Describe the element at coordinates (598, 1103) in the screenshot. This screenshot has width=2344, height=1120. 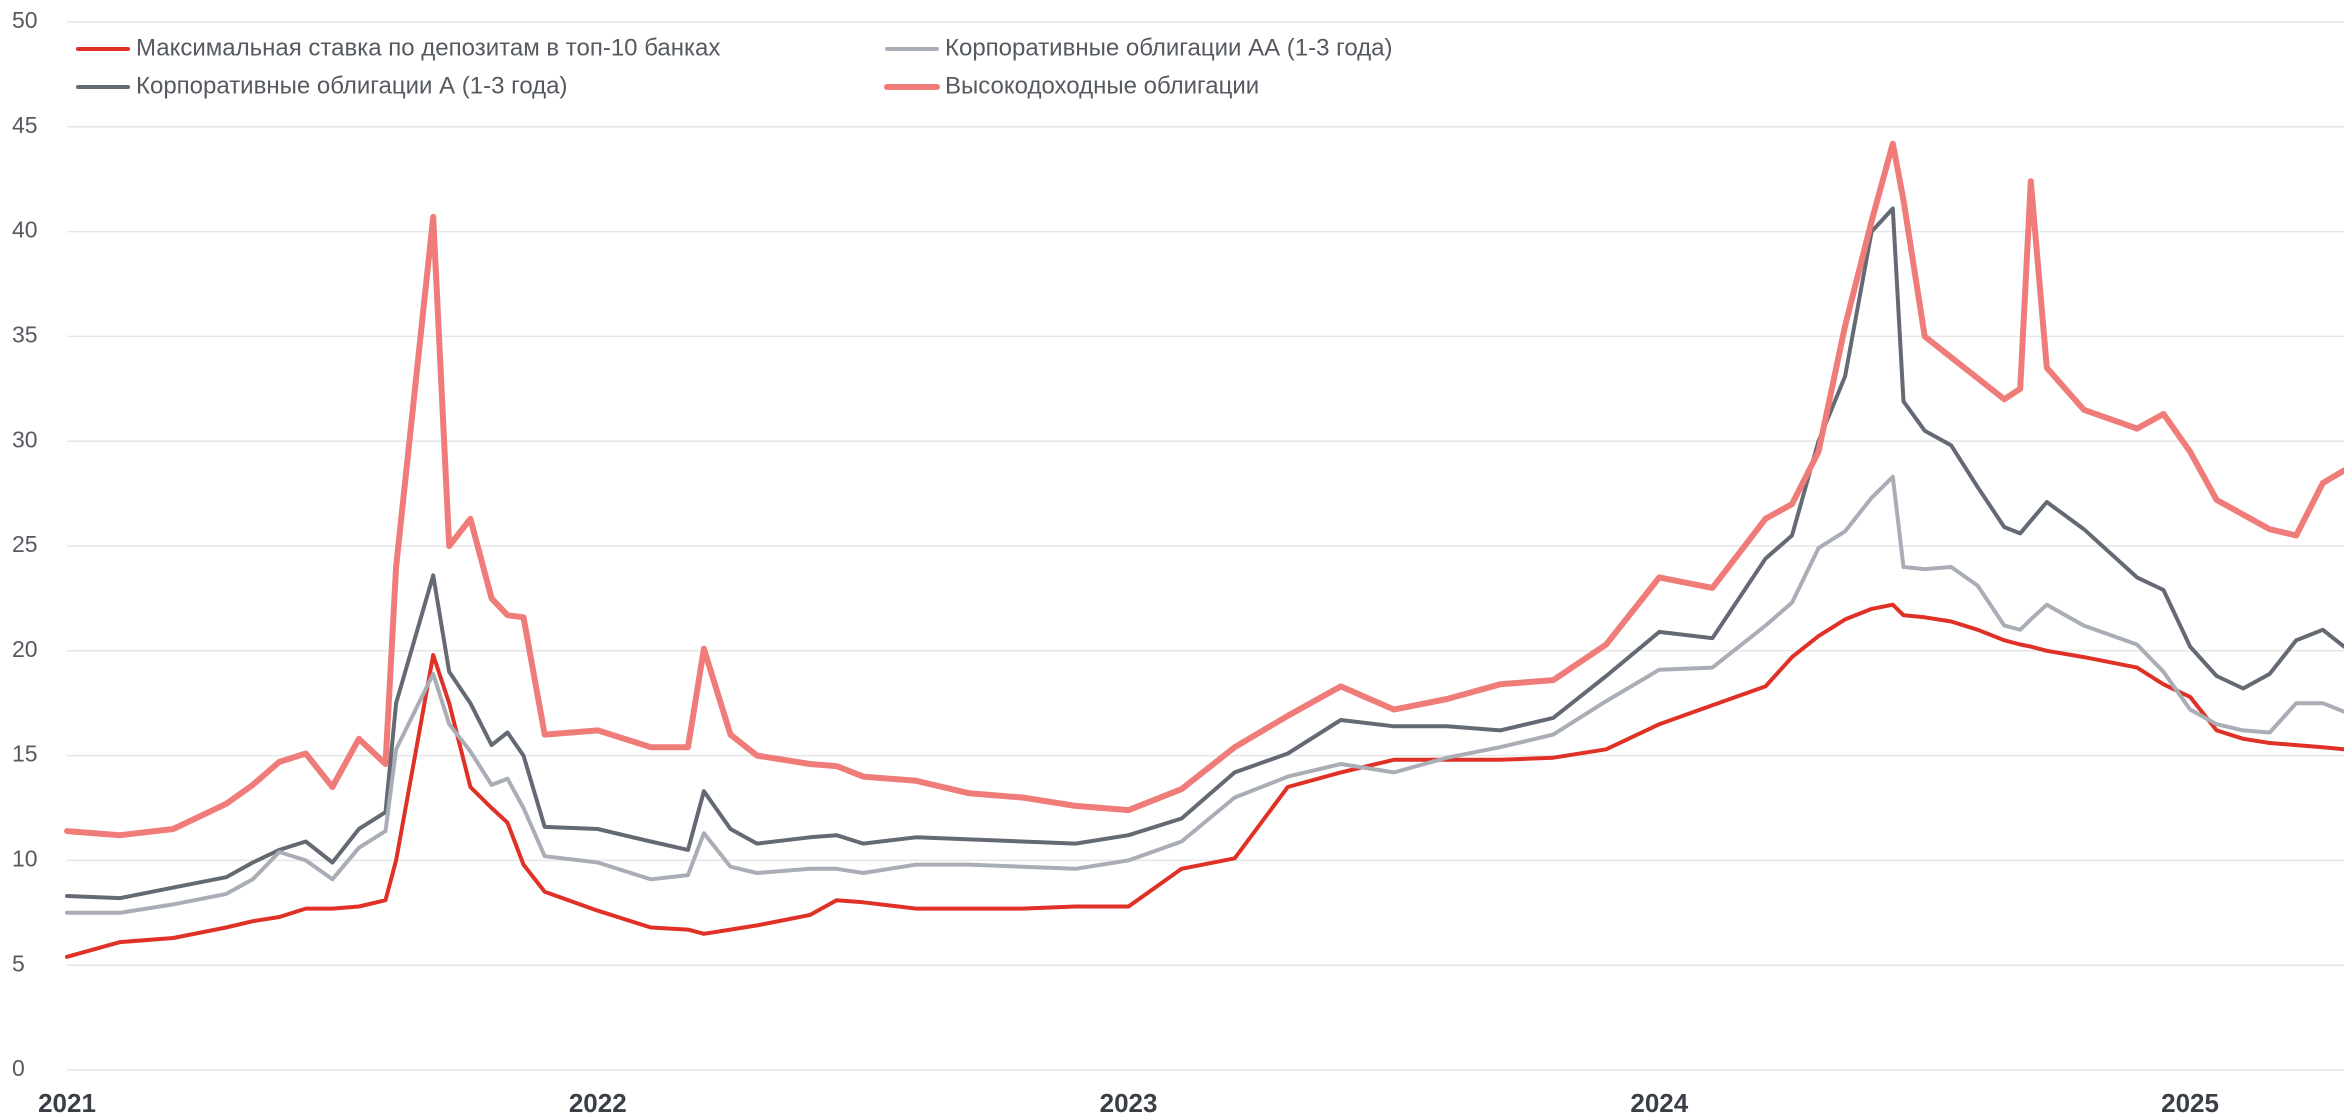
I see `x-tick-label: 2022` at that location.